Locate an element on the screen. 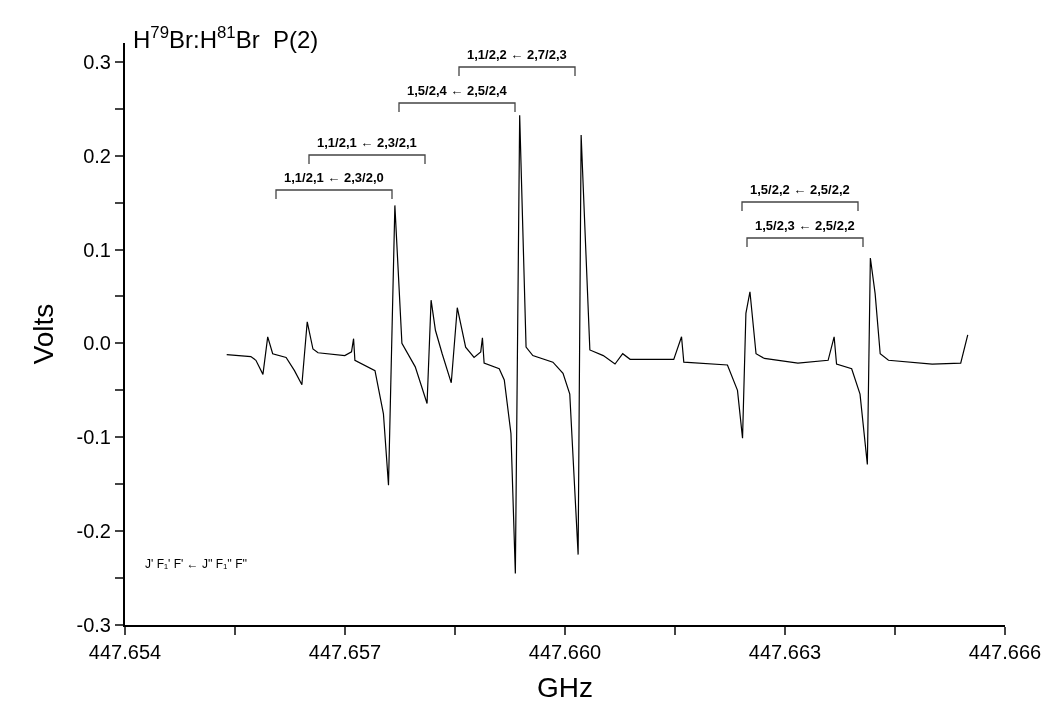  y-tick-label: 0.0 is located at coordinates (97, 343).